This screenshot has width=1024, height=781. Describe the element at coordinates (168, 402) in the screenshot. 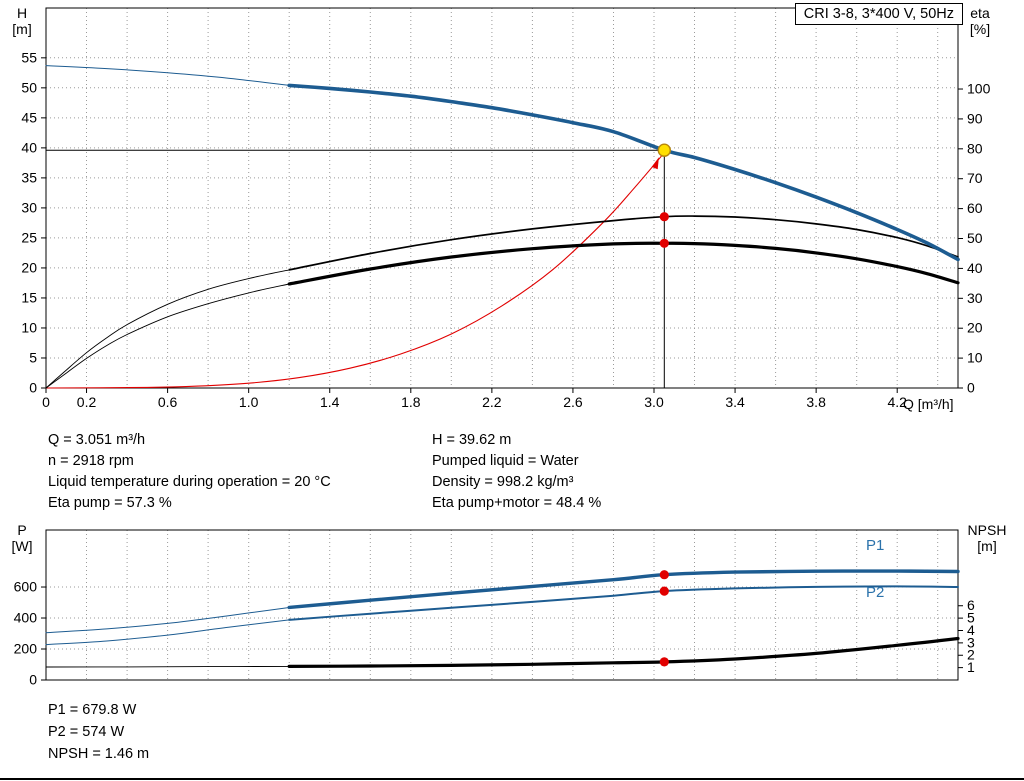

I see `x-tick-label: 0.6` at that location.